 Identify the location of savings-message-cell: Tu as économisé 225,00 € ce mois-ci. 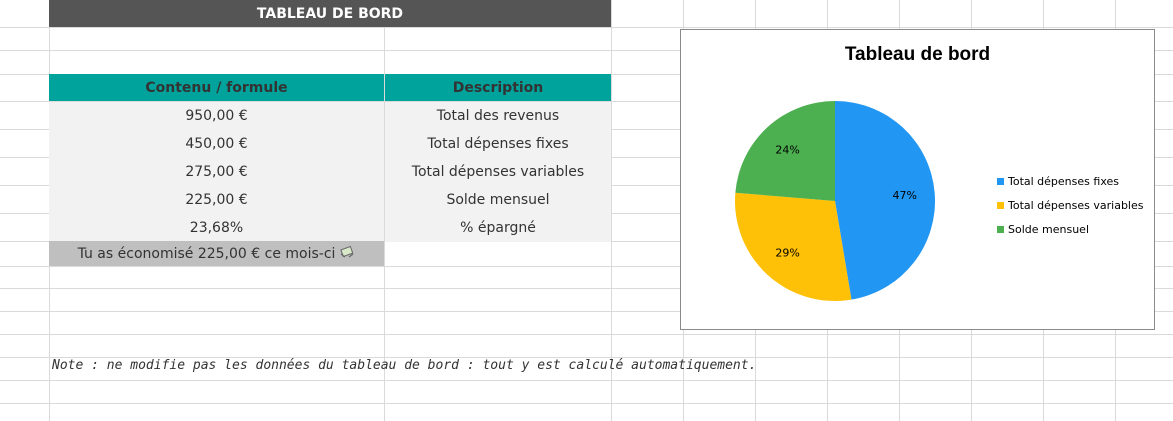
(216, 253).